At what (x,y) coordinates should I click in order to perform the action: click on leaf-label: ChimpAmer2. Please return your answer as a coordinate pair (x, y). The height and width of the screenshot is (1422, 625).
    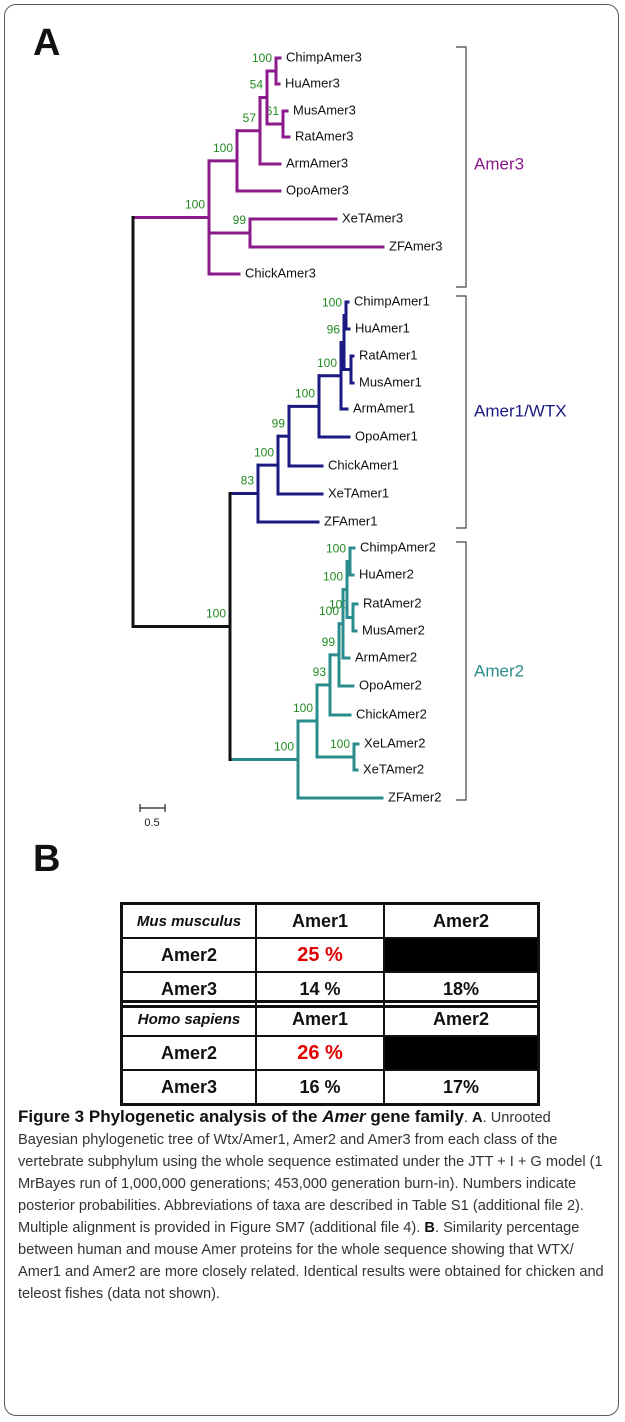
    Looking at the image, I should click on (398, 546).